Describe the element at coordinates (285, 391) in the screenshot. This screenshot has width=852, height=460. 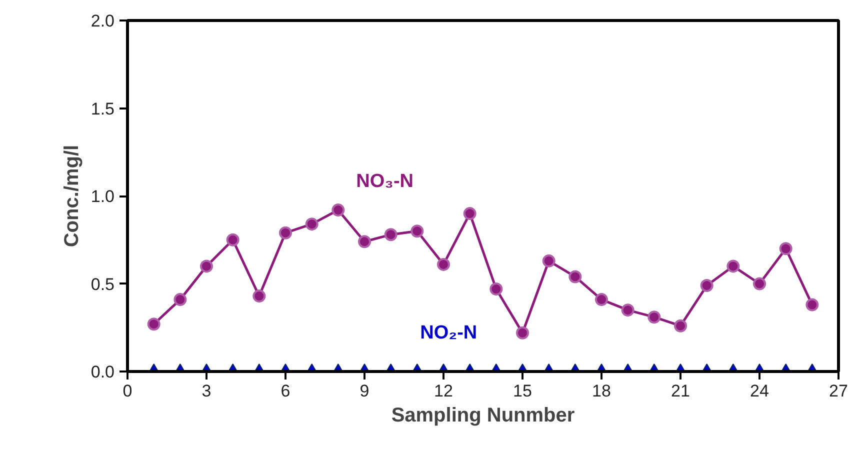
I see `x-tick-label: 6` at that location.